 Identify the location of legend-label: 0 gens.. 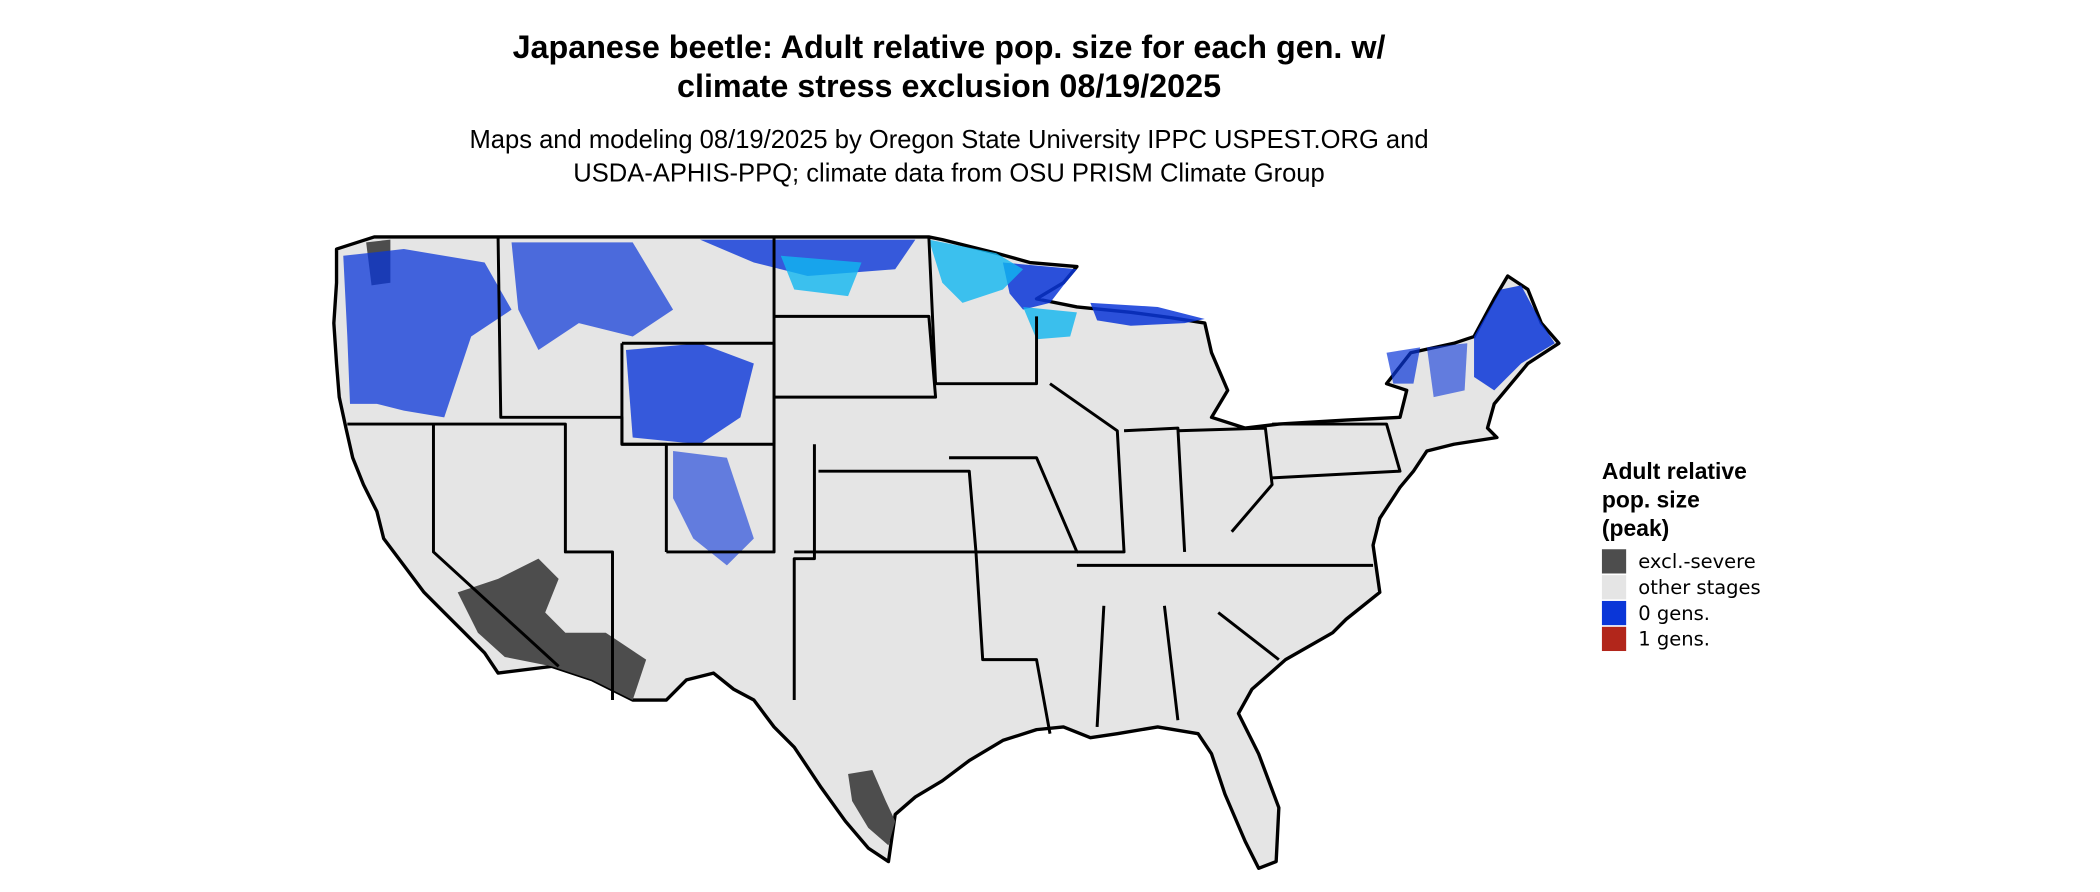
(1674, 613).